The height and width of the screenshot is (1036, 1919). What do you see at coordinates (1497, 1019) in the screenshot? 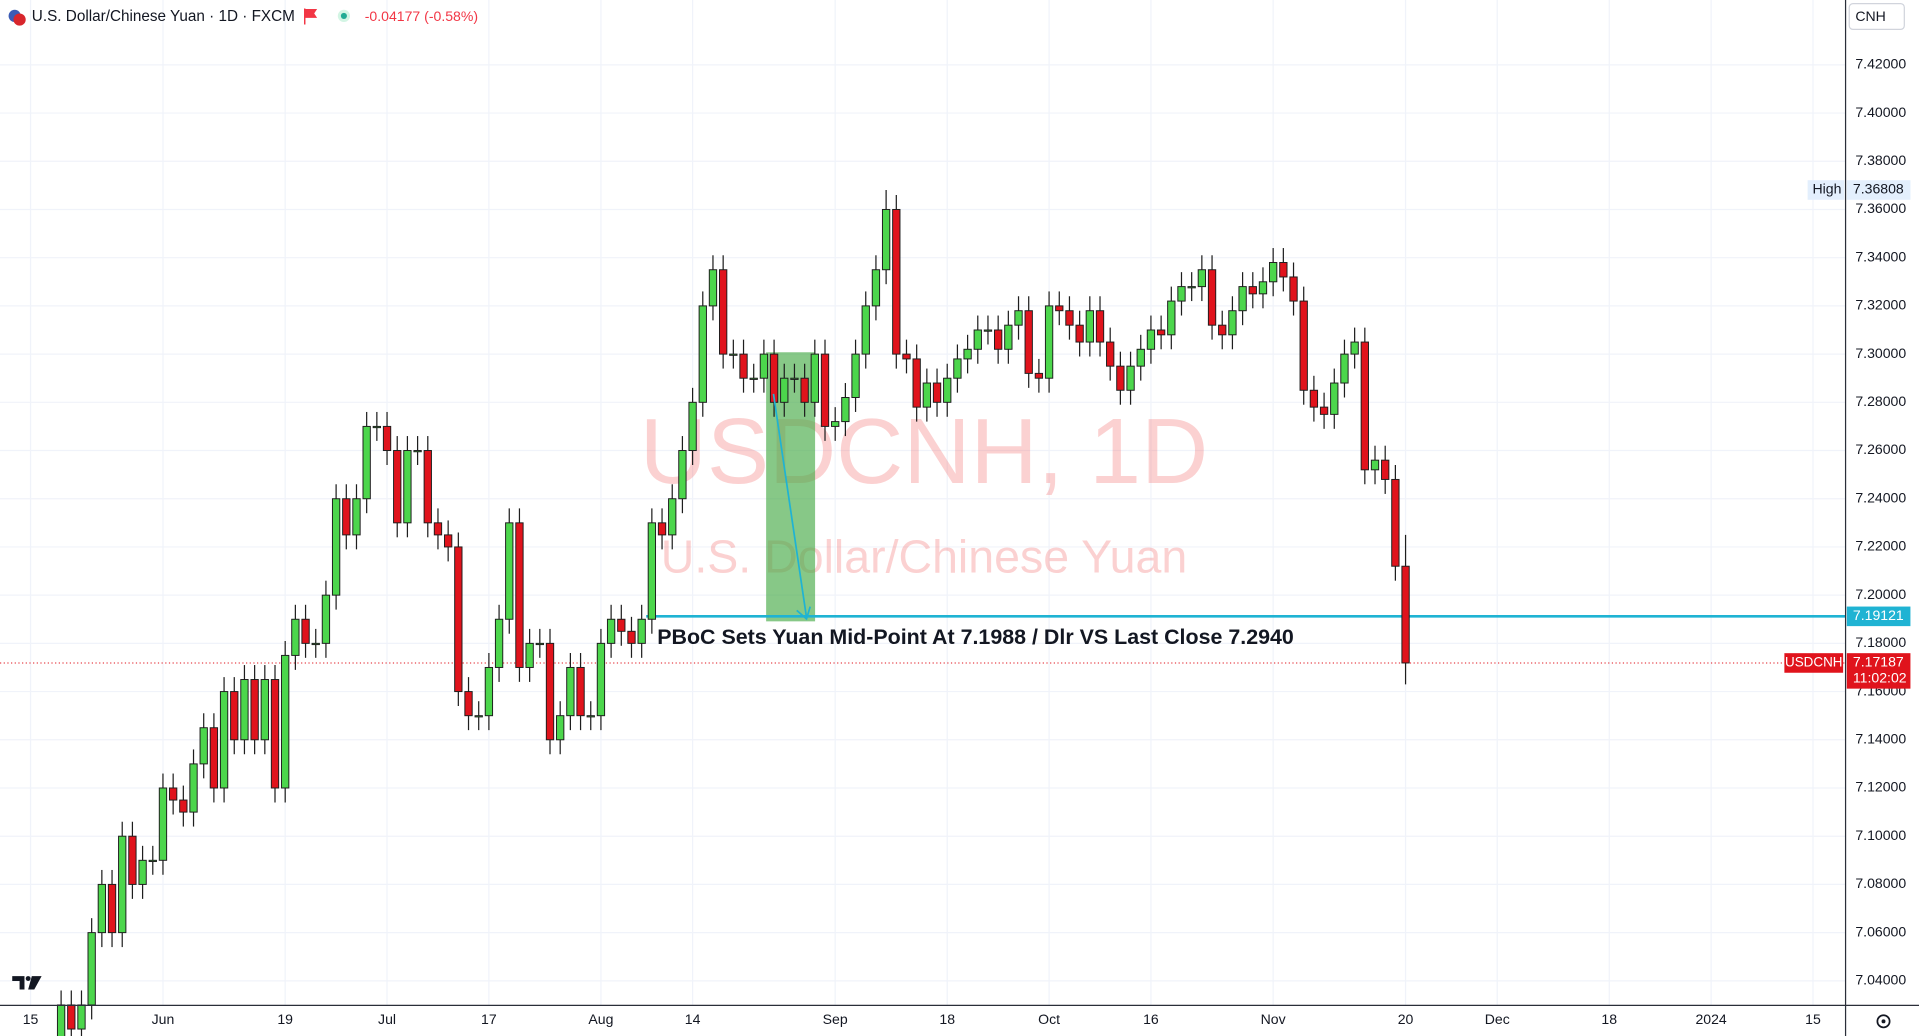
I see `x-tick-label: Dec` at bounding box center [1497, 1019].